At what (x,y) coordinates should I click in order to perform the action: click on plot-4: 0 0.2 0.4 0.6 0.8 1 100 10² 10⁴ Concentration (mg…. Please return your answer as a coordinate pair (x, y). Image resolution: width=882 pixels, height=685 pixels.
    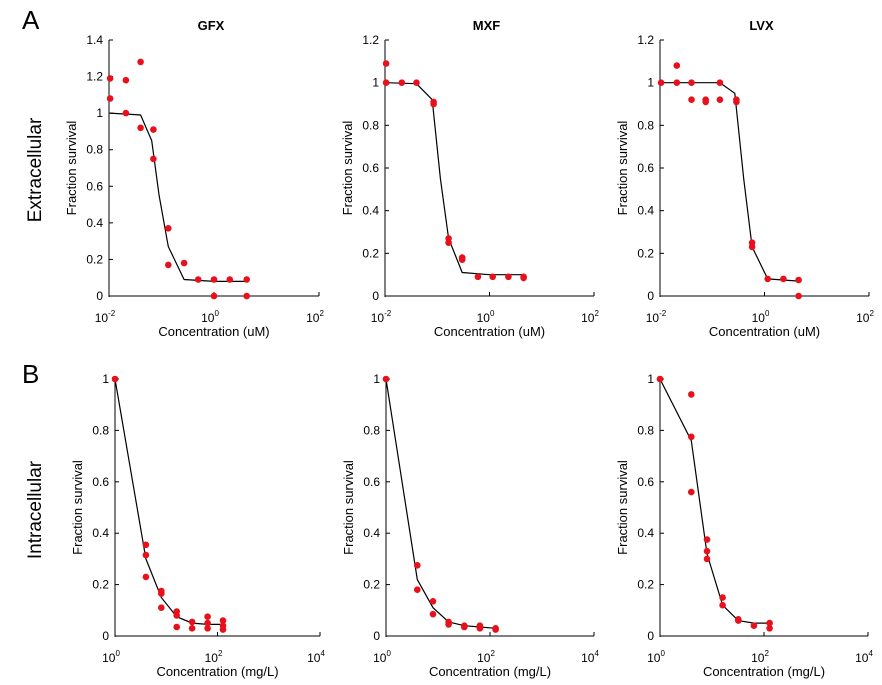
    Looking at the image, I should click on (197, 525).